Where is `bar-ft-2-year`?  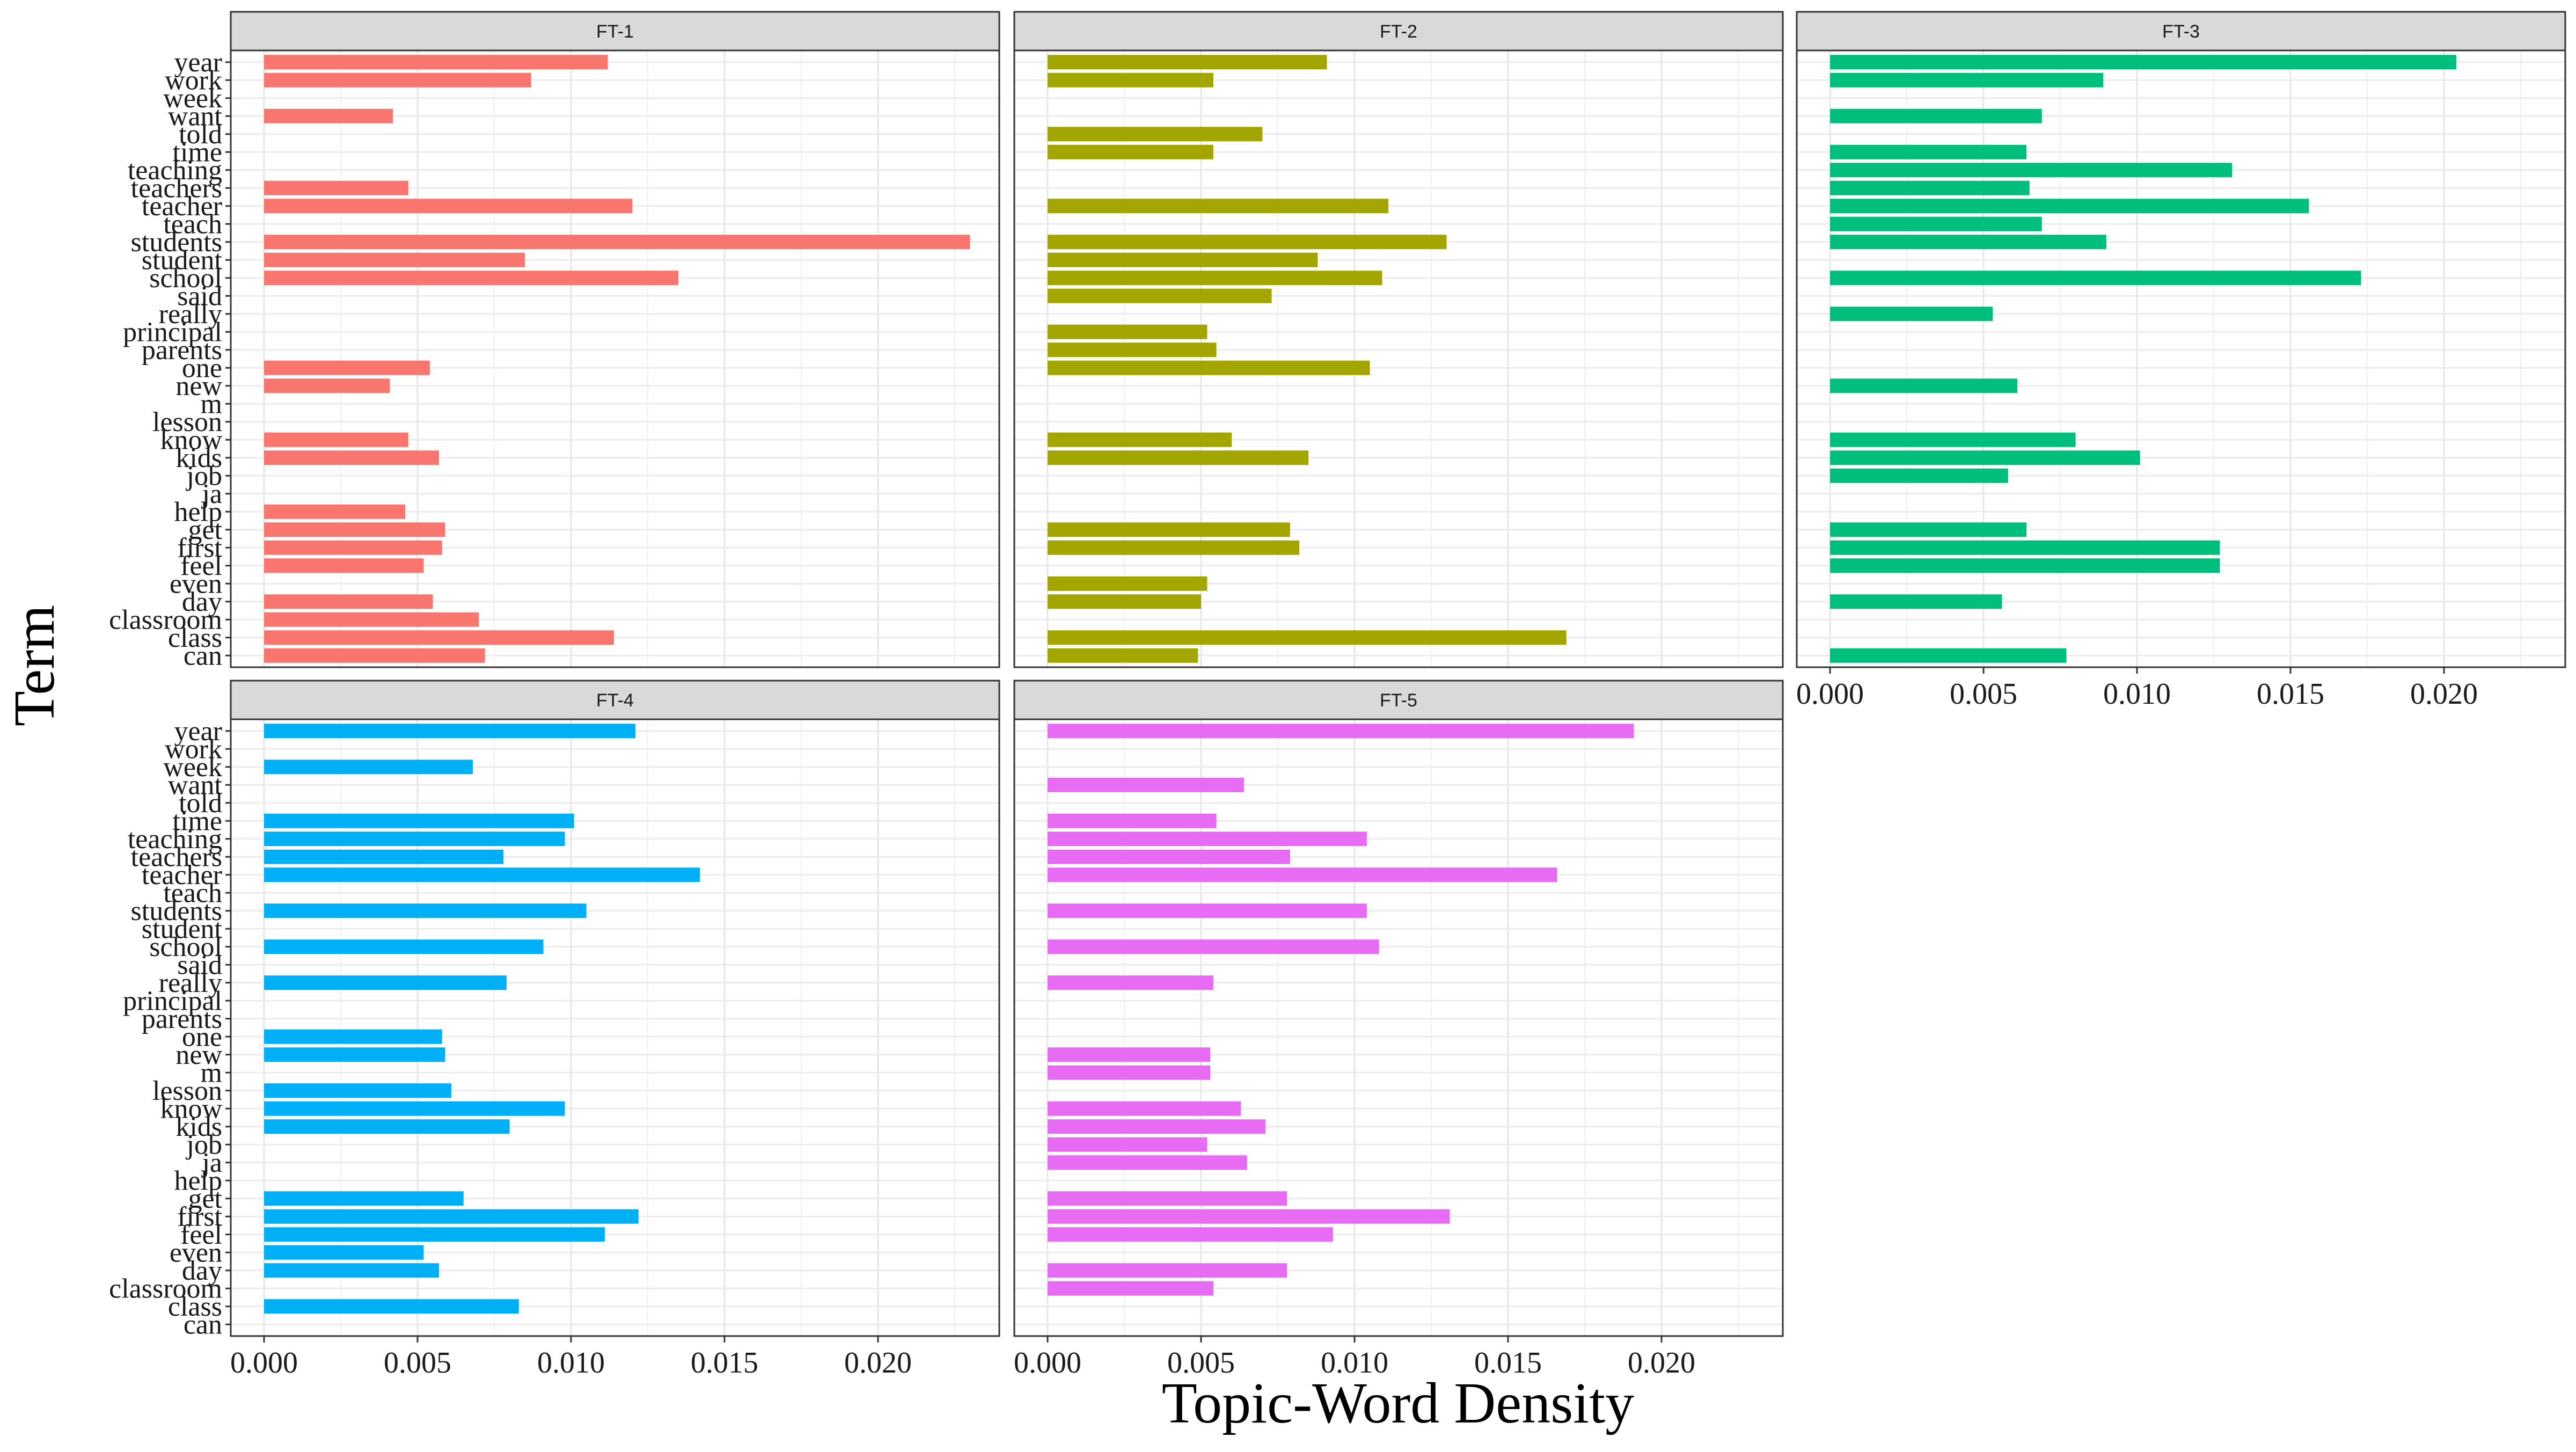 bar-ft-2-year is located at coordinates (1187, 62).